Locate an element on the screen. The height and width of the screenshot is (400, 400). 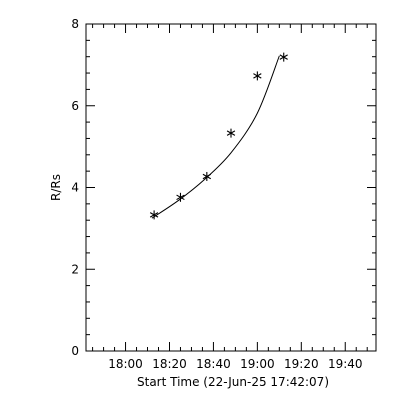
y-axis-title: R/Rs is located at coordinates (56, 187).